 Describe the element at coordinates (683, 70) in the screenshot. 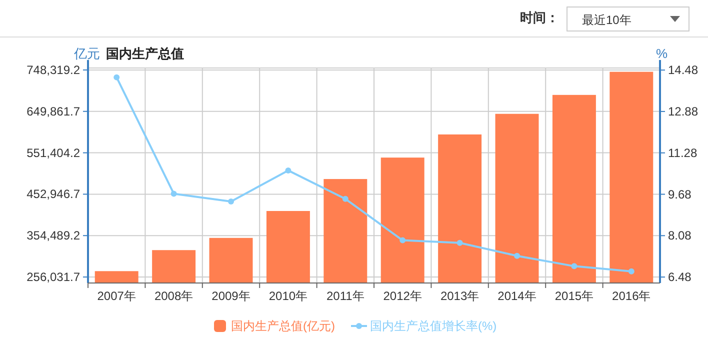

I see `y2-tick-label: 14.48` at that location.